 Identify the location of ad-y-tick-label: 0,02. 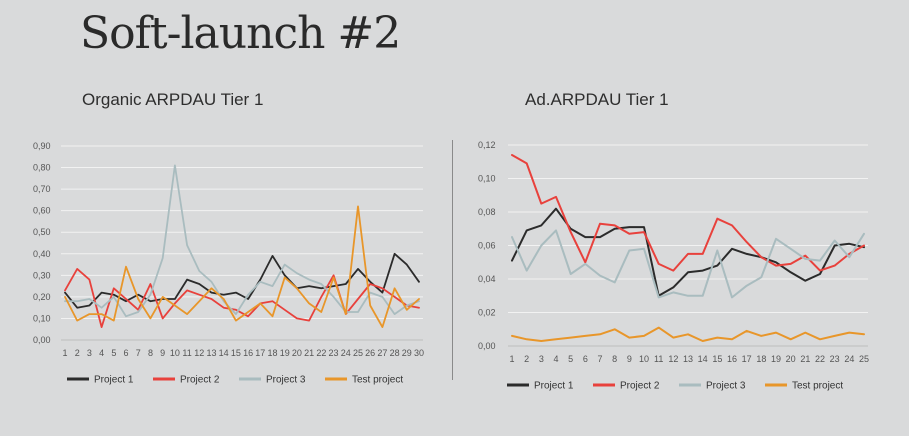
(487, 313).